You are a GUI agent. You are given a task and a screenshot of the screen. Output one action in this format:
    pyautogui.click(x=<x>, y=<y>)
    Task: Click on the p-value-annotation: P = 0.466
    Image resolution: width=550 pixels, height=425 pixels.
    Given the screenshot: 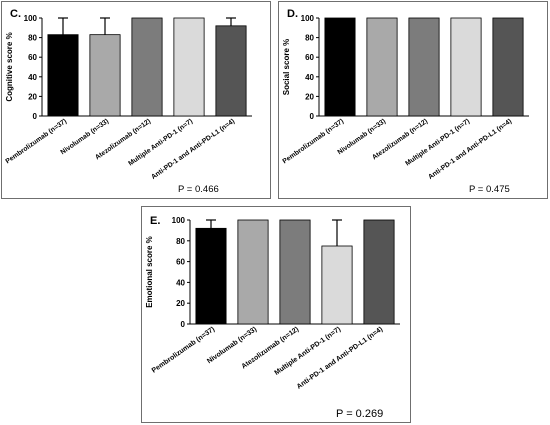 What is the action you would take?
    pyautogui.click(x=198, y=189)
    